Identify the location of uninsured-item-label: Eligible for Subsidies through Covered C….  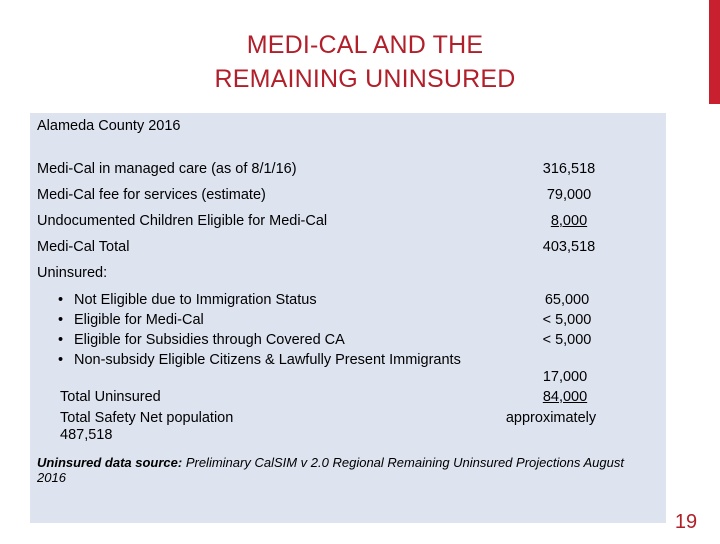
(209, 340).